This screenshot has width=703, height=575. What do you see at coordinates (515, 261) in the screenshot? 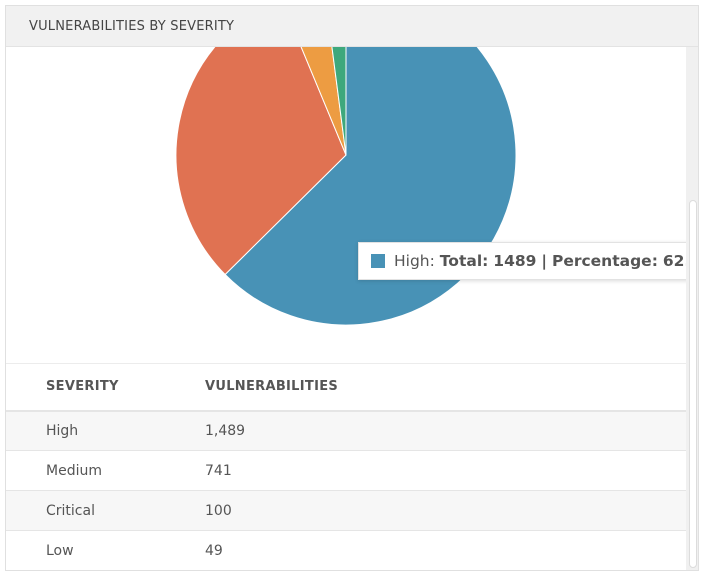
I see `tooltip-total-value: 1489` at bounding box center [515, 261].